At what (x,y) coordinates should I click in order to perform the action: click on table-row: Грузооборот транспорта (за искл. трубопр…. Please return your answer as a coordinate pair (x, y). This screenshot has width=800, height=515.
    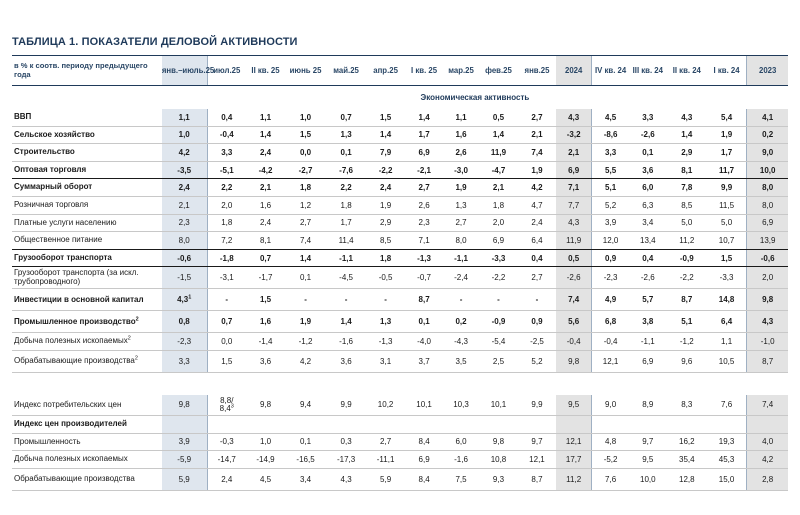
    Looking at the image, I should click on (400, 278).